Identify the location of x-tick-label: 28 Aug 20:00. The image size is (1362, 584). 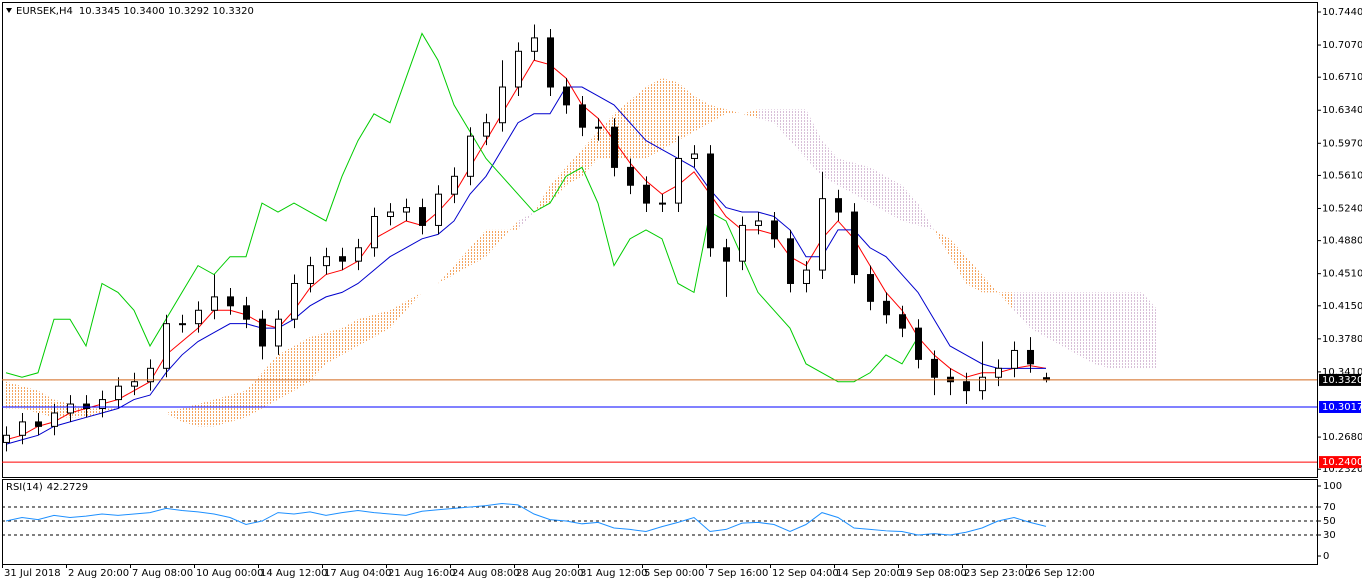
(549, 573).